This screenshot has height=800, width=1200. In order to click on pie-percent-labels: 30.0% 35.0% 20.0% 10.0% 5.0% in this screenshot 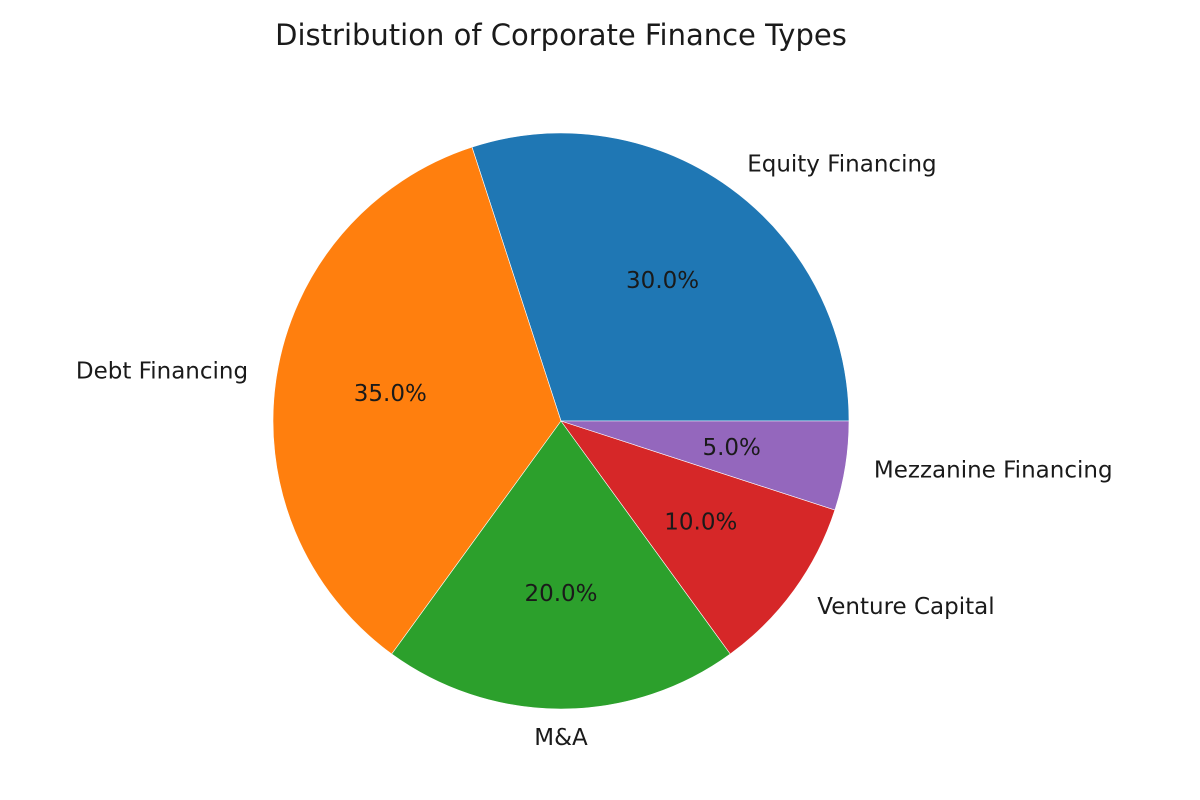, I will do `click(557, 437)`.